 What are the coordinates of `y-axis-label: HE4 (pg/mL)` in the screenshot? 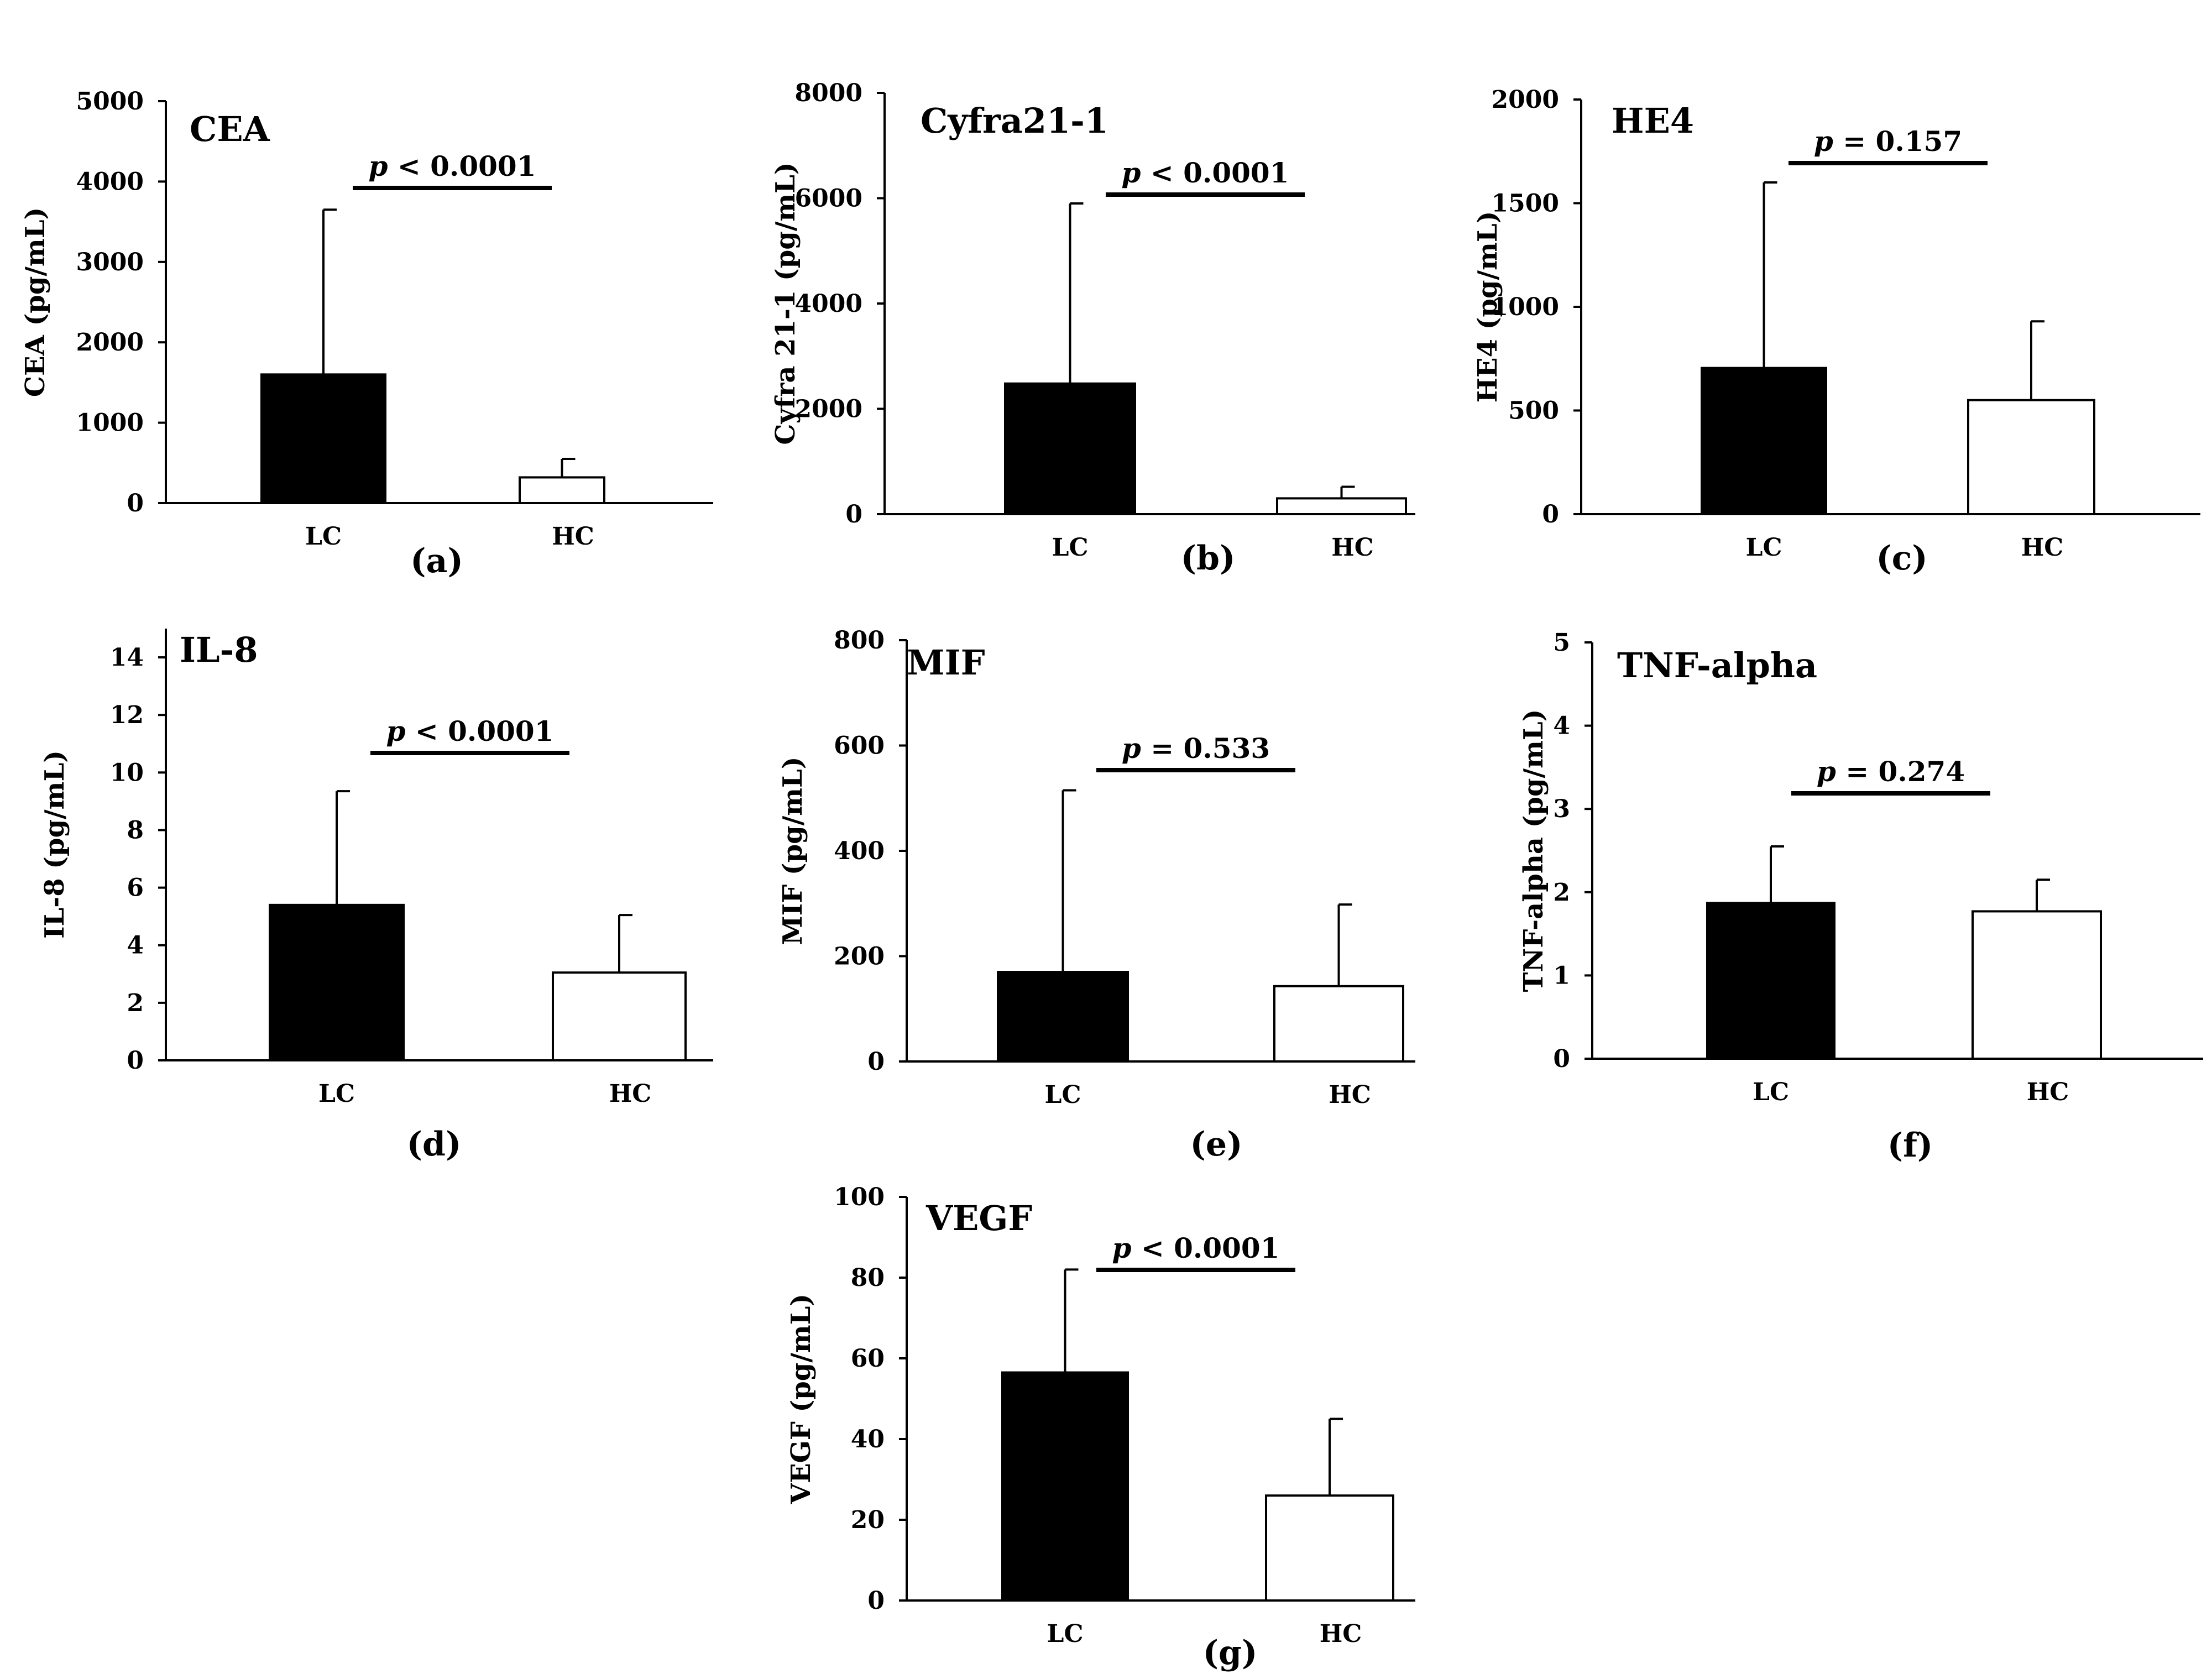 It's located at (1487, 307).